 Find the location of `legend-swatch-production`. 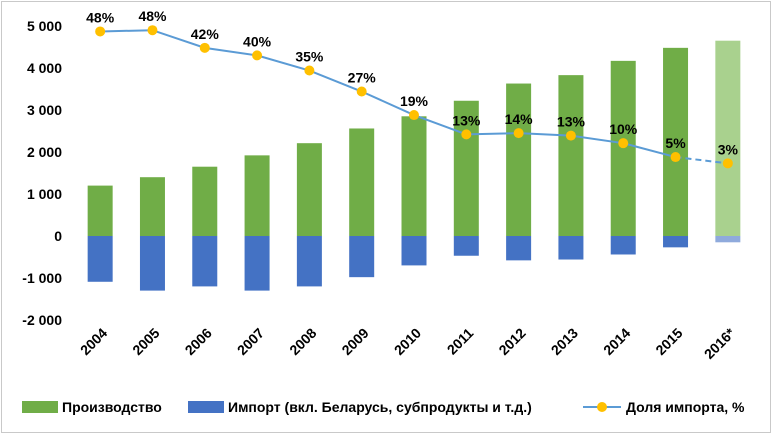

legend-swatch-production is located at coordinates (40, 407).